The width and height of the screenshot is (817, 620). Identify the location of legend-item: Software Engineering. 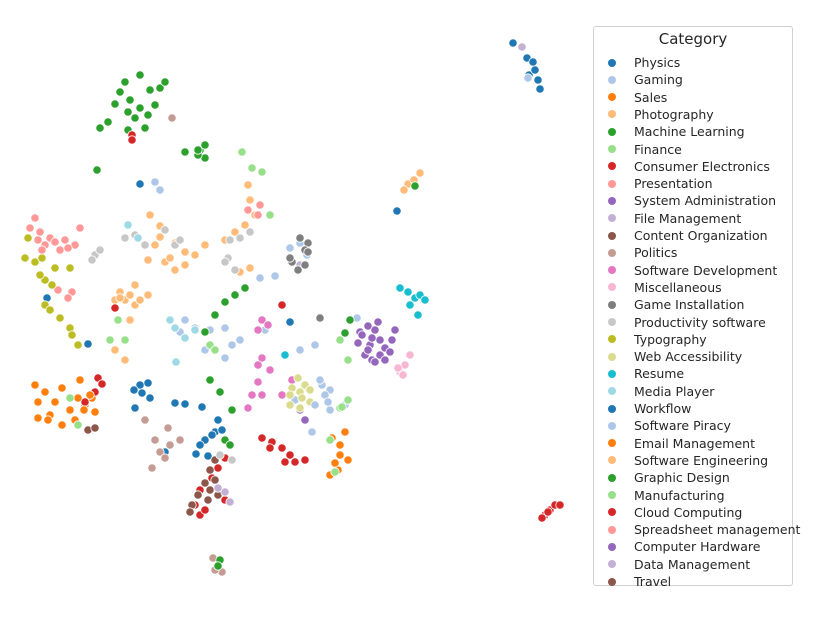
(688, 460).